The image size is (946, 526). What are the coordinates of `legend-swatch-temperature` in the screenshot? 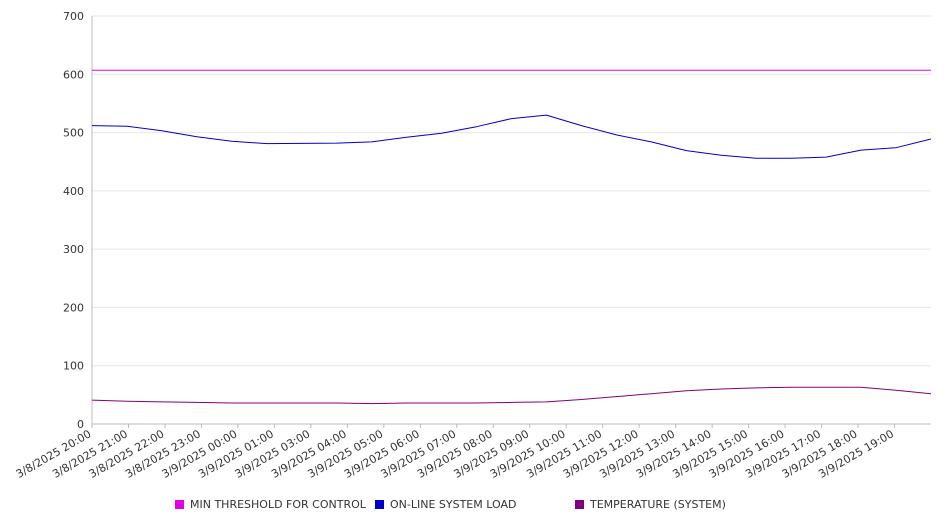 It's located at (579, 504).